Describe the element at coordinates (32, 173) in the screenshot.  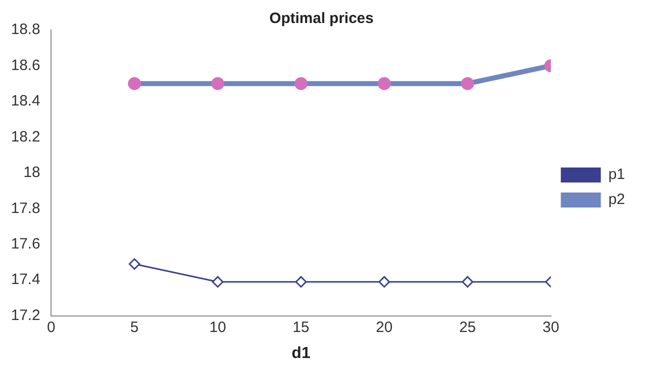
I see `y-tick-label: 18` at that location.